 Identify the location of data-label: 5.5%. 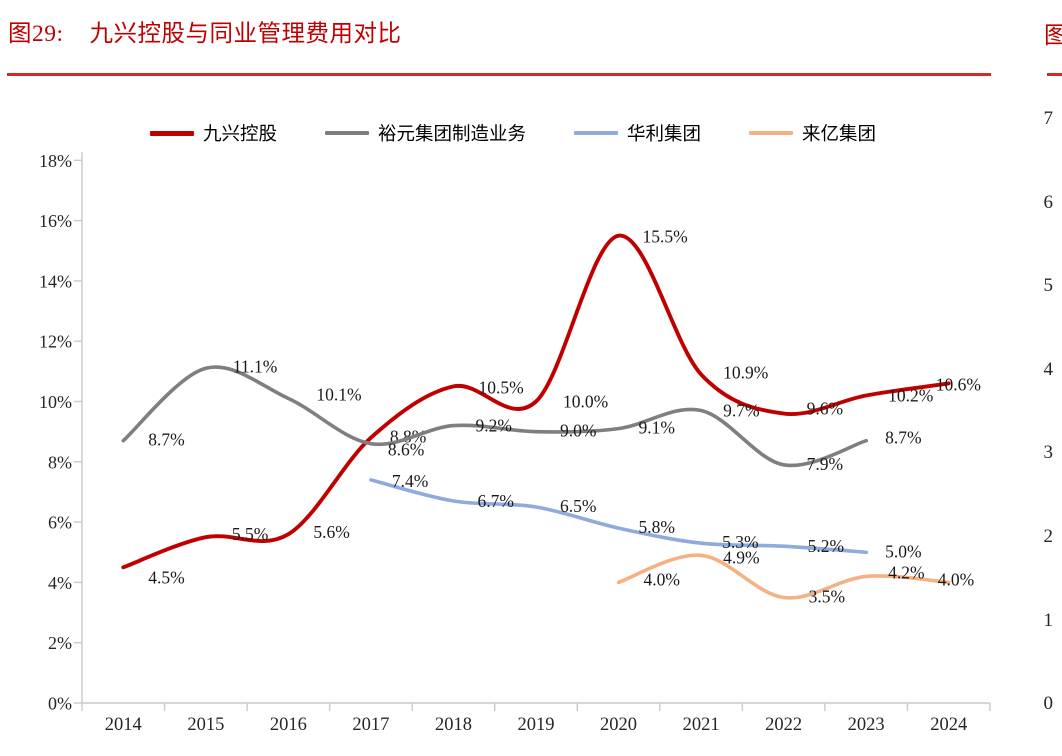
(250, 534).